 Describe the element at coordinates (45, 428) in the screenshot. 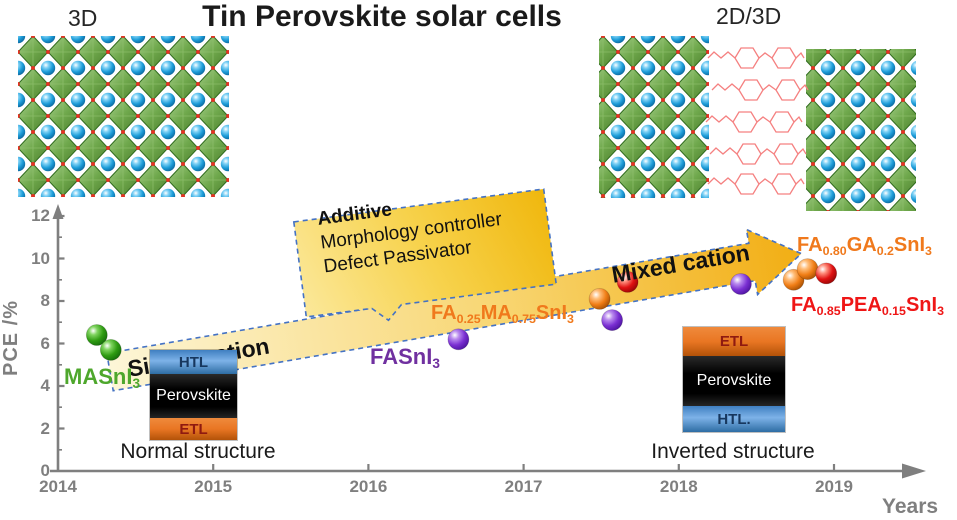

I see `y-tick-label: 2` at that location.